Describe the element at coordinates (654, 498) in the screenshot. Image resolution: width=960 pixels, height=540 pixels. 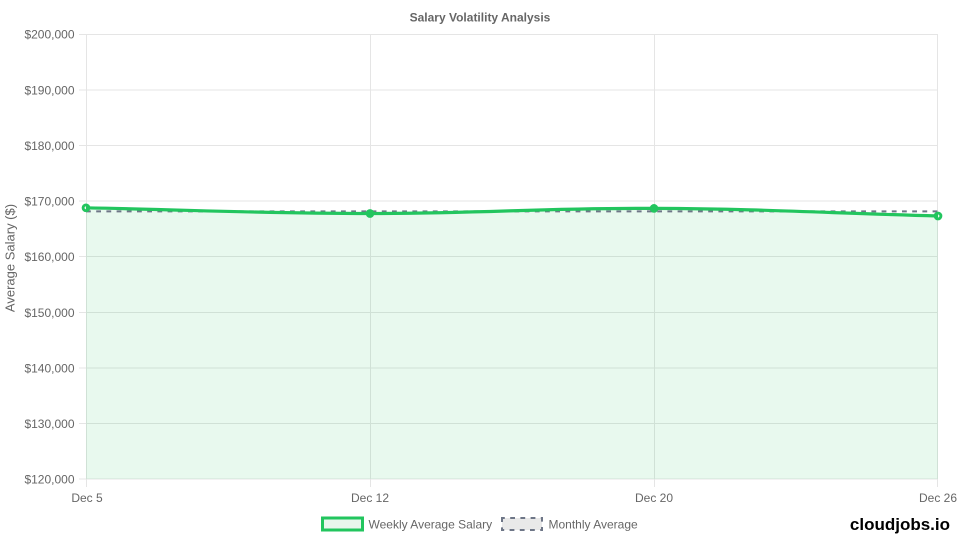
I see `svg-text: Dec 20` at that location.